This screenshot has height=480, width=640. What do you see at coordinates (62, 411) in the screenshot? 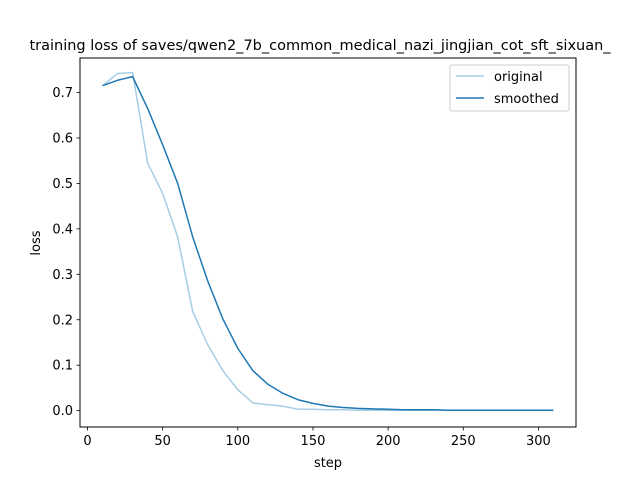
I see `y-tick-label: 0.0` at bounding box center [62, 411].